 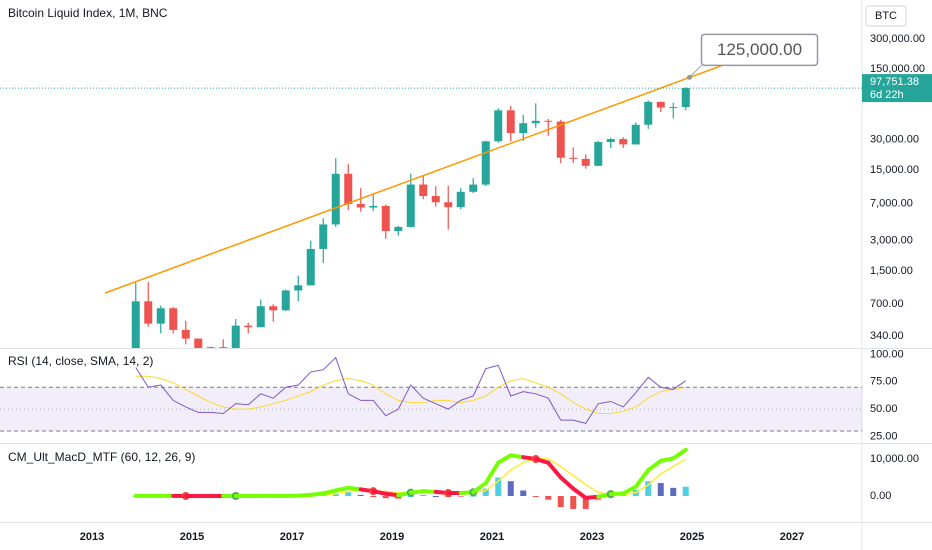 I want to click on rsi-sma-line, so click(x=410, y=395).